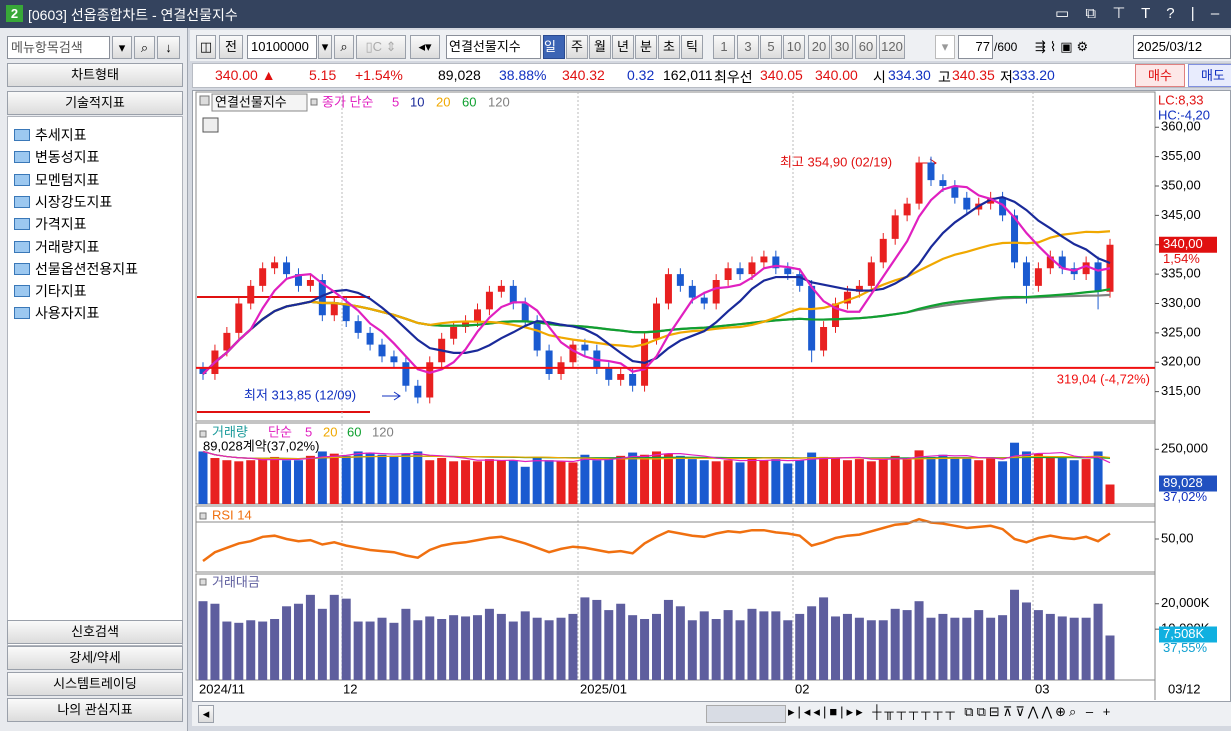 This screenshot has height=731, width=1231. Describe the element at coordinates (554, 47) in the screenshot. I see `period-tab: 일` at that location.